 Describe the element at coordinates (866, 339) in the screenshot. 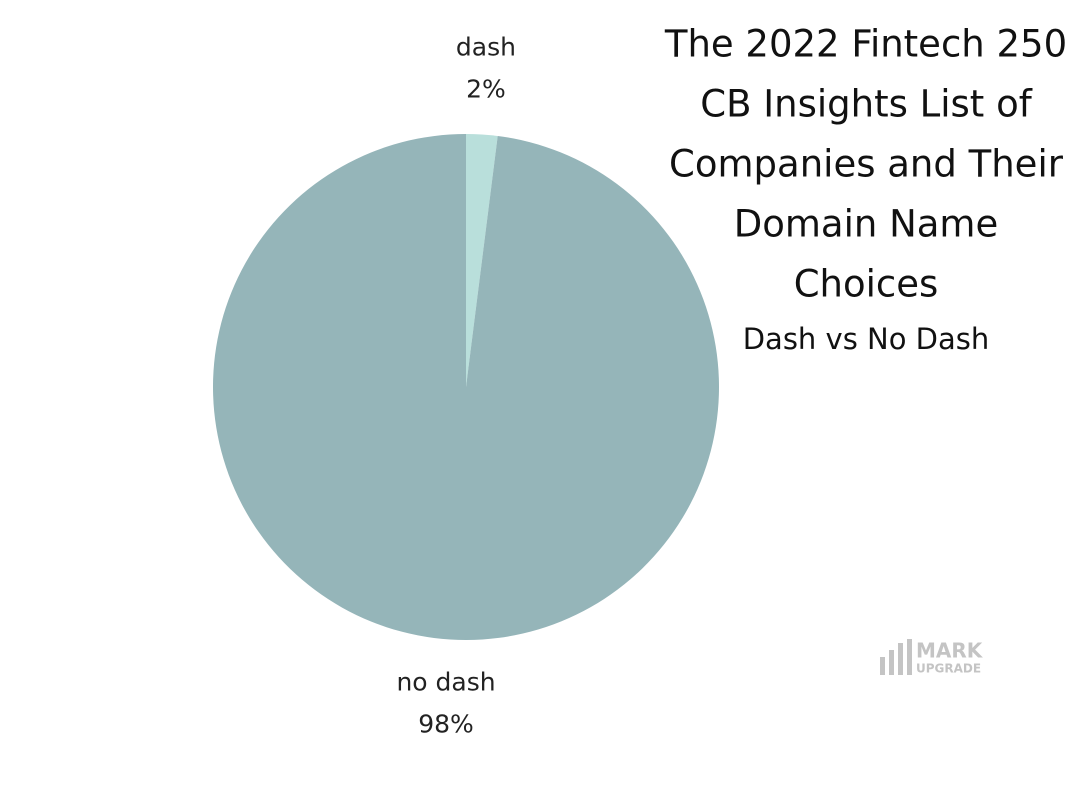

I see `chart-subtitle: Dash vs No Dash` at that location.